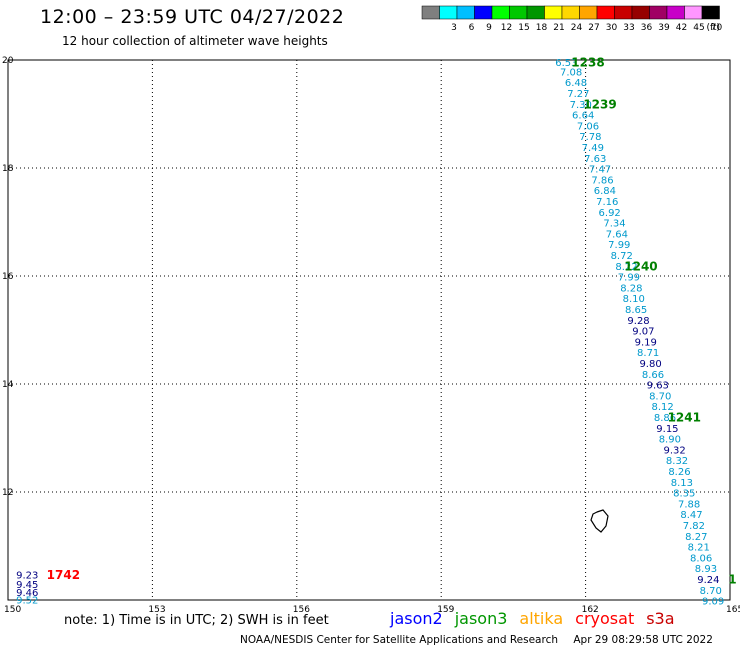 The height and width of the screenshot is (650, 740). What do you see at coordinates (301, 610) in the screenshot?
I see `x-tick-label: 156` at bounding box center [301, 610].